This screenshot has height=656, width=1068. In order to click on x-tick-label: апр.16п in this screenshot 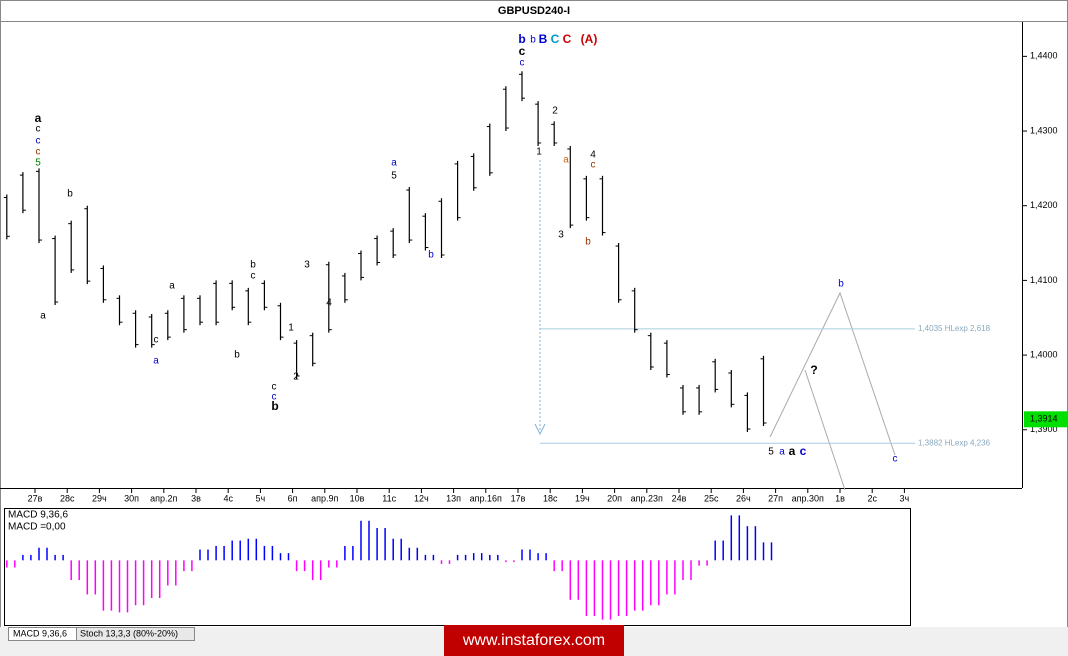, I will do `click(486, 498)`.